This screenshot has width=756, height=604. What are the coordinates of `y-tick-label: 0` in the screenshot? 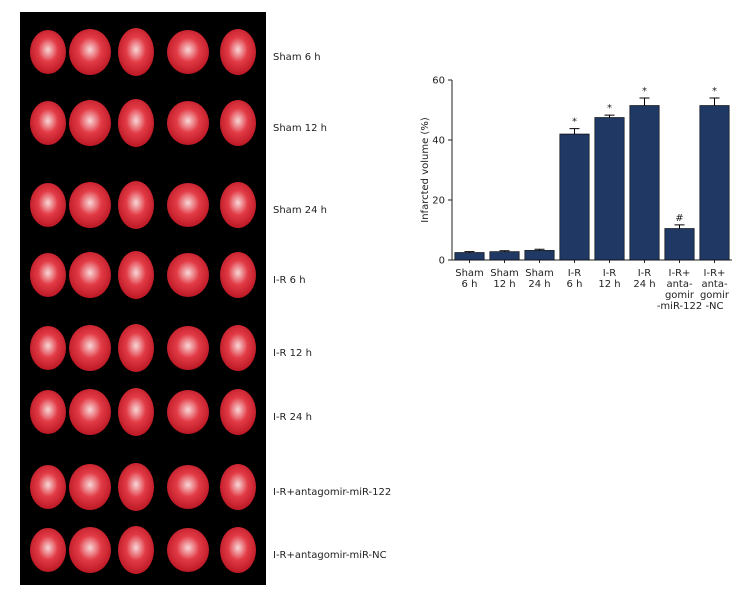 It's located at (442, 261).